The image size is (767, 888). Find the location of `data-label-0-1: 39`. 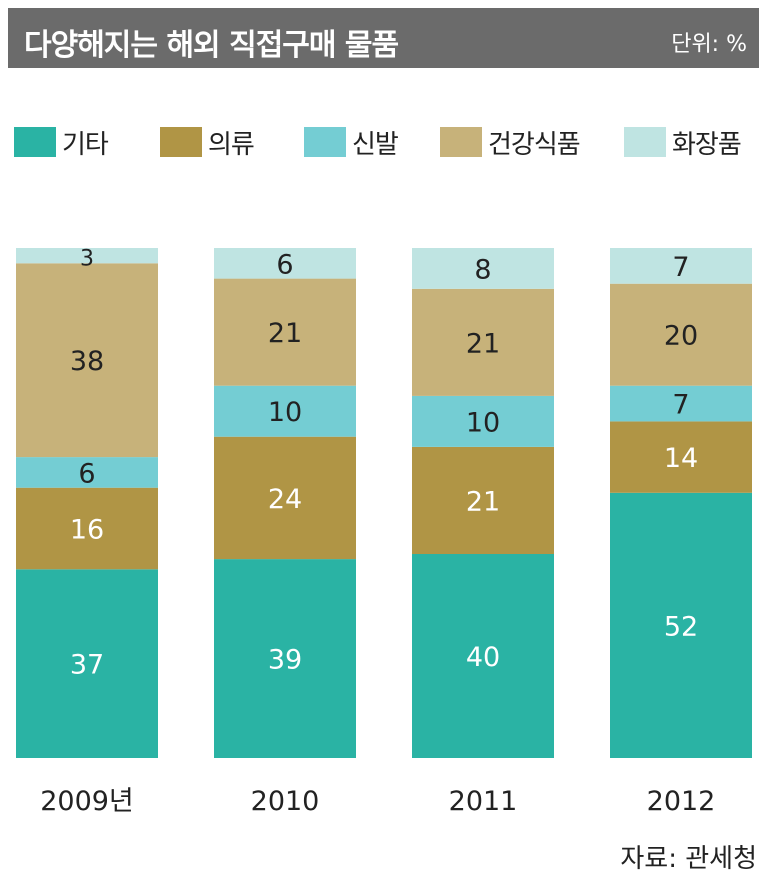

data-label-0-1: 39 is located at coordinates (285, 660).